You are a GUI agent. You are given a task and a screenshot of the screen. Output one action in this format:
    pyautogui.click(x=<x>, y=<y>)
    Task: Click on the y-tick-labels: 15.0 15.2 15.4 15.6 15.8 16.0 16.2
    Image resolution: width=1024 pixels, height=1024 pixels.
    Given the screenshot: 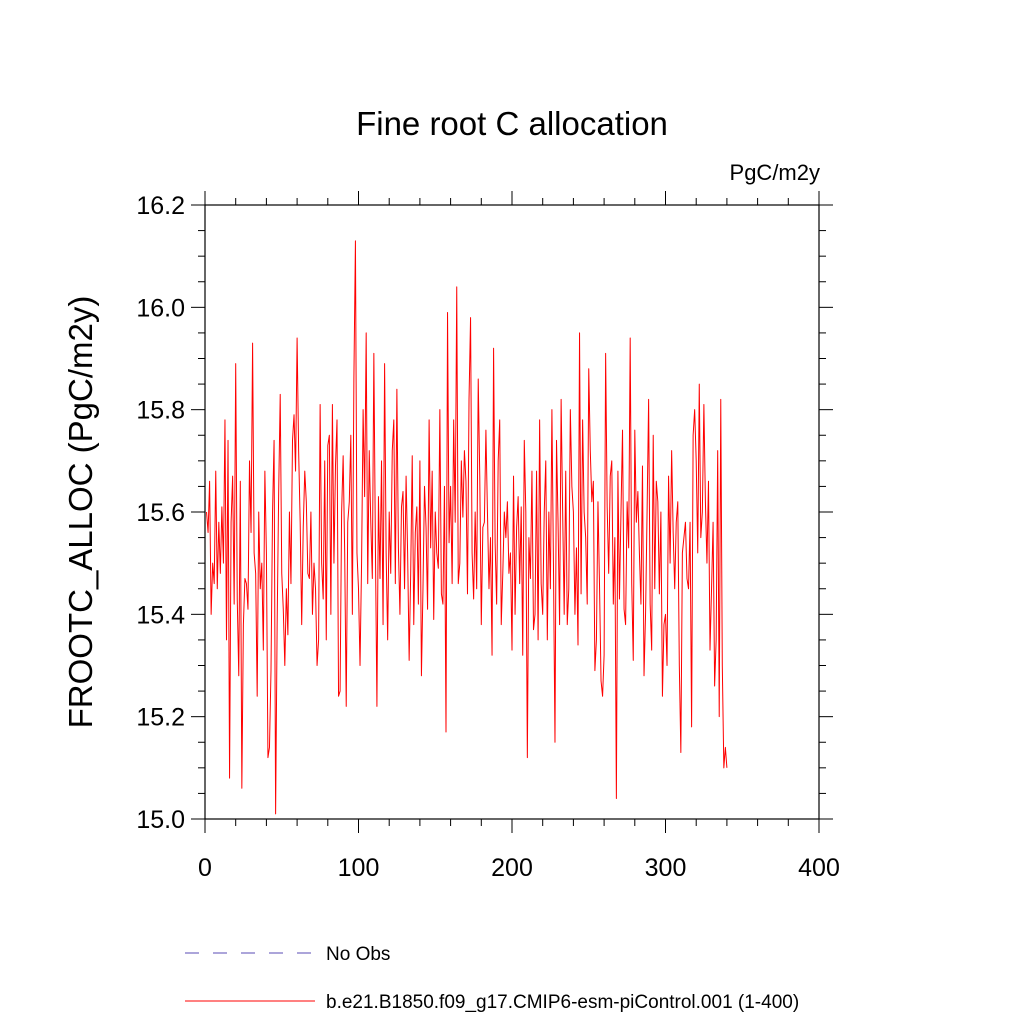 What is the action you would take?
    pyautogui.click(x=160, y=513)
    